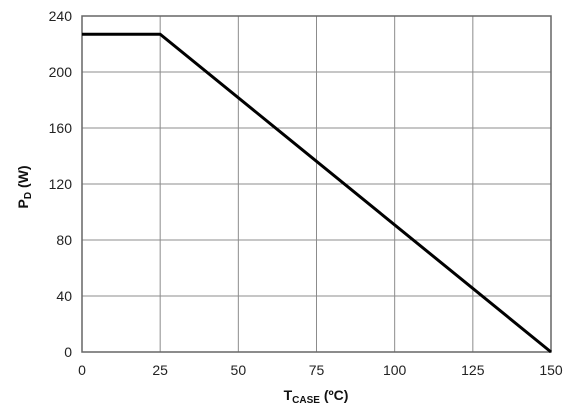 The width and height of the screenshot is (571, 410). I want to click on y-axis-title-subscript: D, so click(28, 195).